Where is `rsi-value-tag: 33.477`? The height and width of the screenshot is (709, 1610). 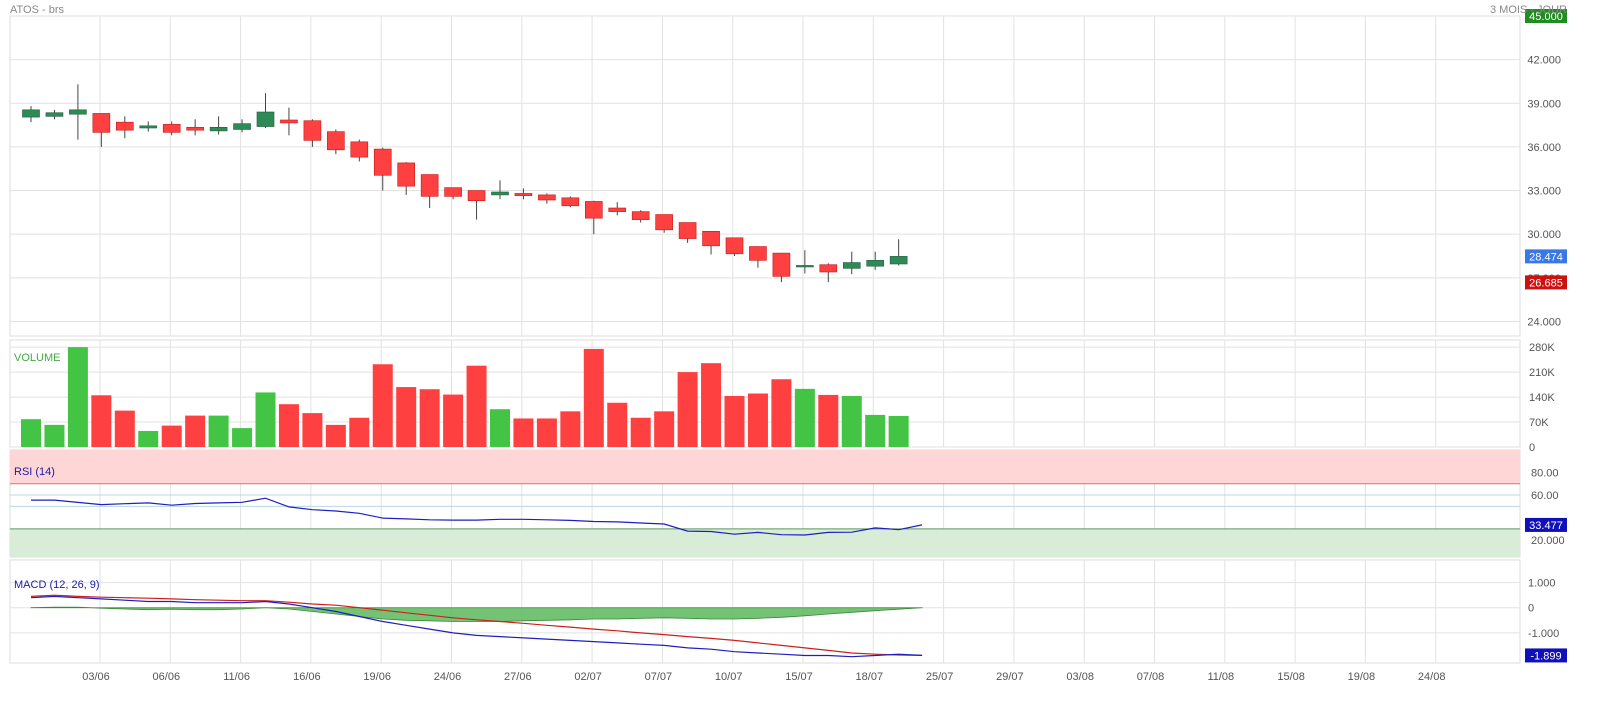
rsi-value-tag: 33.477 is located at coordinates (1546, 526).